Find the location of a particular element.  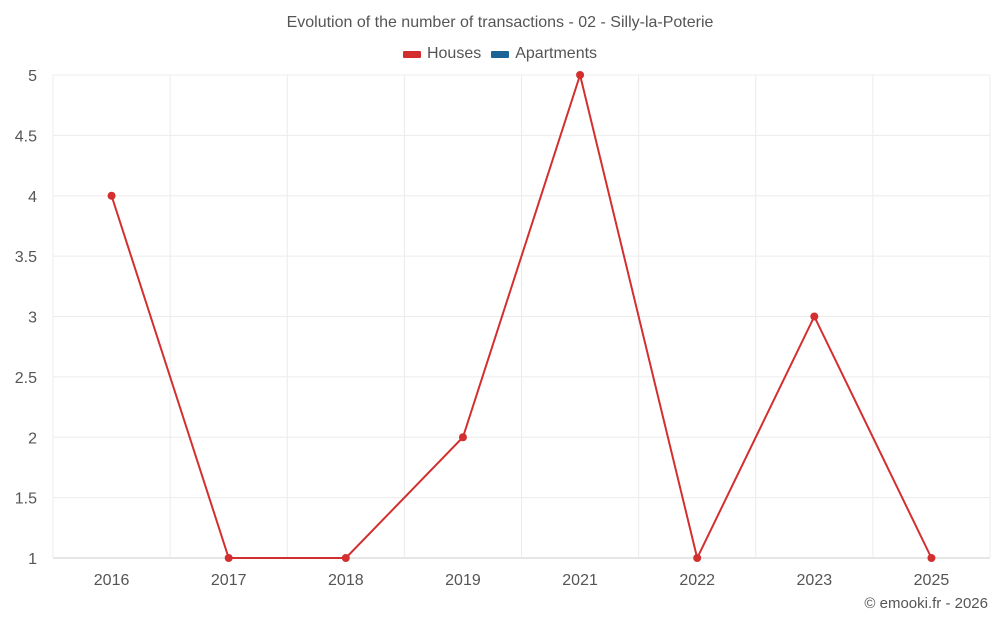

x-tick-label: 2019 is located at coordinates (463, 580).